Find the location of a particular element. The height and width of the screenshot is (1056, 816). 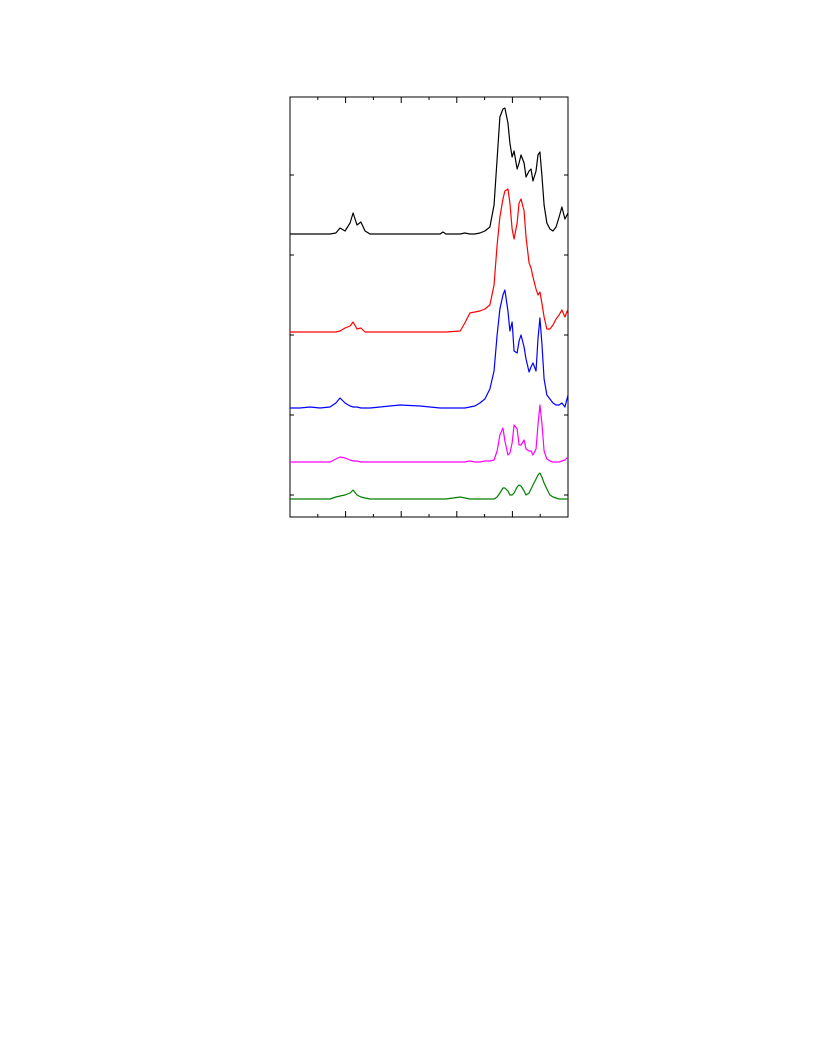

plot-frame is located at coordinates (429, 307).